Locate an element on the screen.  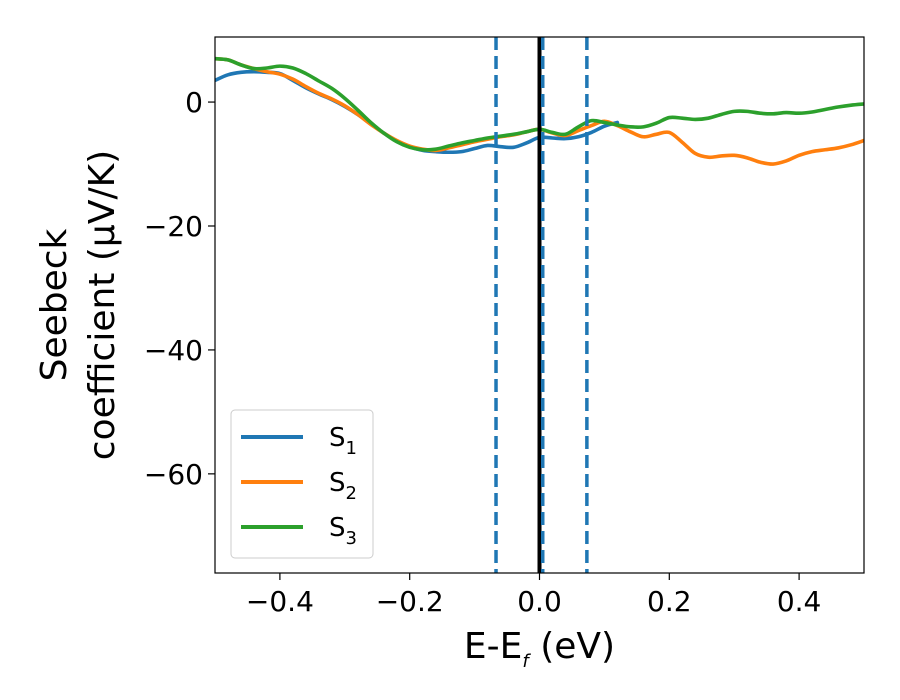
x-axis-label: E-Ef (eV) is located at coordinates (539, 649).